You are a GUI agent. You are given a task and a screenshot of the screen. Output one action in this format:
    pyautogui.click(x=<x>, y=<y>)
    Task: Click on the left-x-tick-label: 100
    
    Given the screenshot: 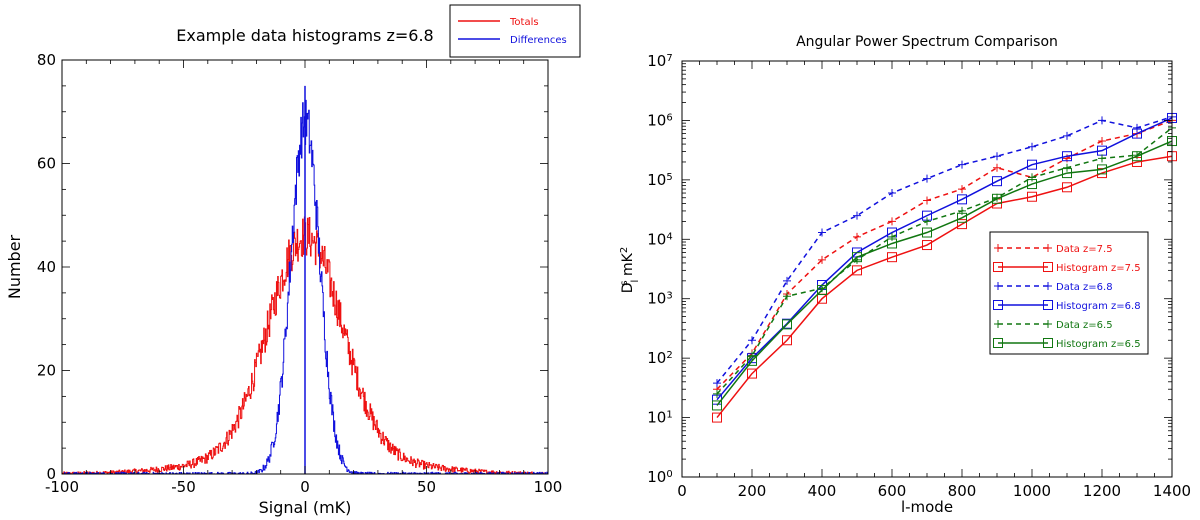 What is the action you would take?
    pyautogui.click(x=548, y=487)
    